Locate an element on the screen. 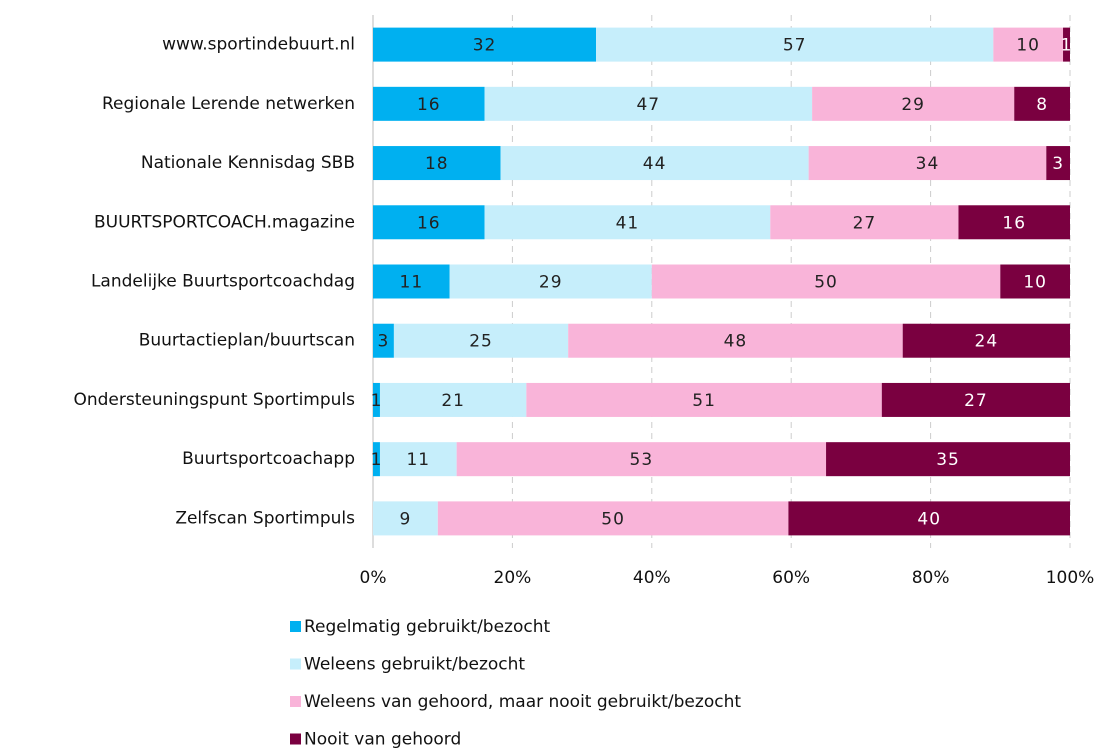 This screenshot has width=1101, height=753. data-label: 40 is located at coordinates (929, 519).